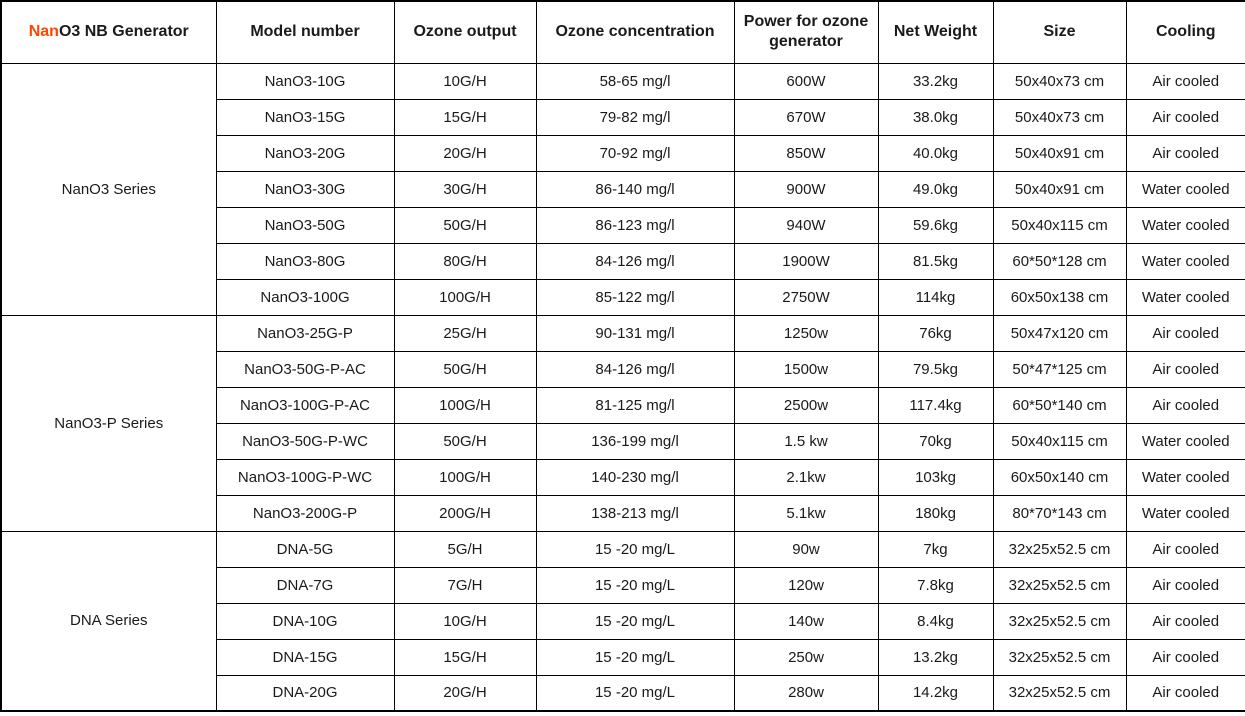  I want to click on concentration-cell: 90-131 mg/l, so click(635, 333).